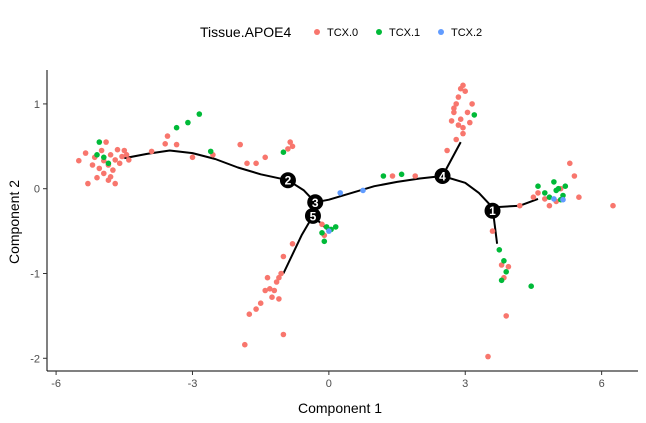 This screenshot has width=646, height=423. I want to click on branch-point: 4, so click(442, 175).